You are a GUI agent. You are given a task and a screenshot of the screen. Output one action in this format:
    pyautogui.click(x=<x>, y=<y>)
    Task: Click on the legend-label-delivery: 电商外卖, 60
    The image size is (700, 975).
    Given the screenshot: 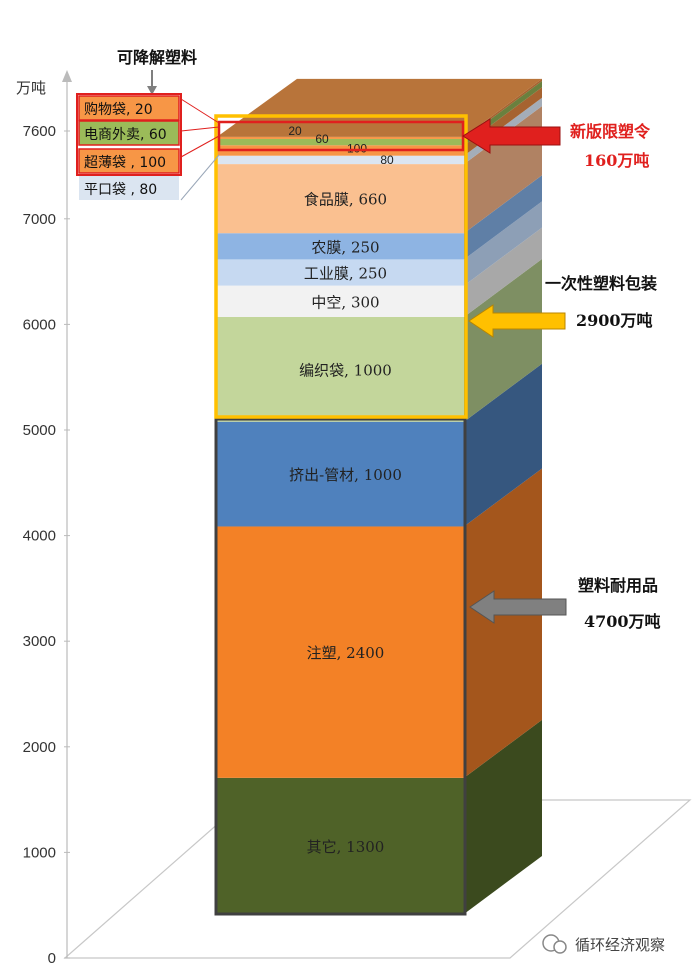 What is the action you would take?
    pyautogui.click(x=125, y=135)
    